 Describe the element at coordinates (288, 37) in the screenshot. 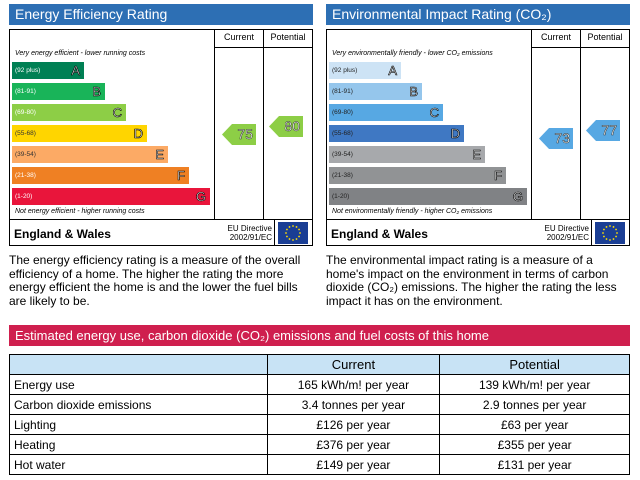

I see `potential-column-header: Potential` at that location.